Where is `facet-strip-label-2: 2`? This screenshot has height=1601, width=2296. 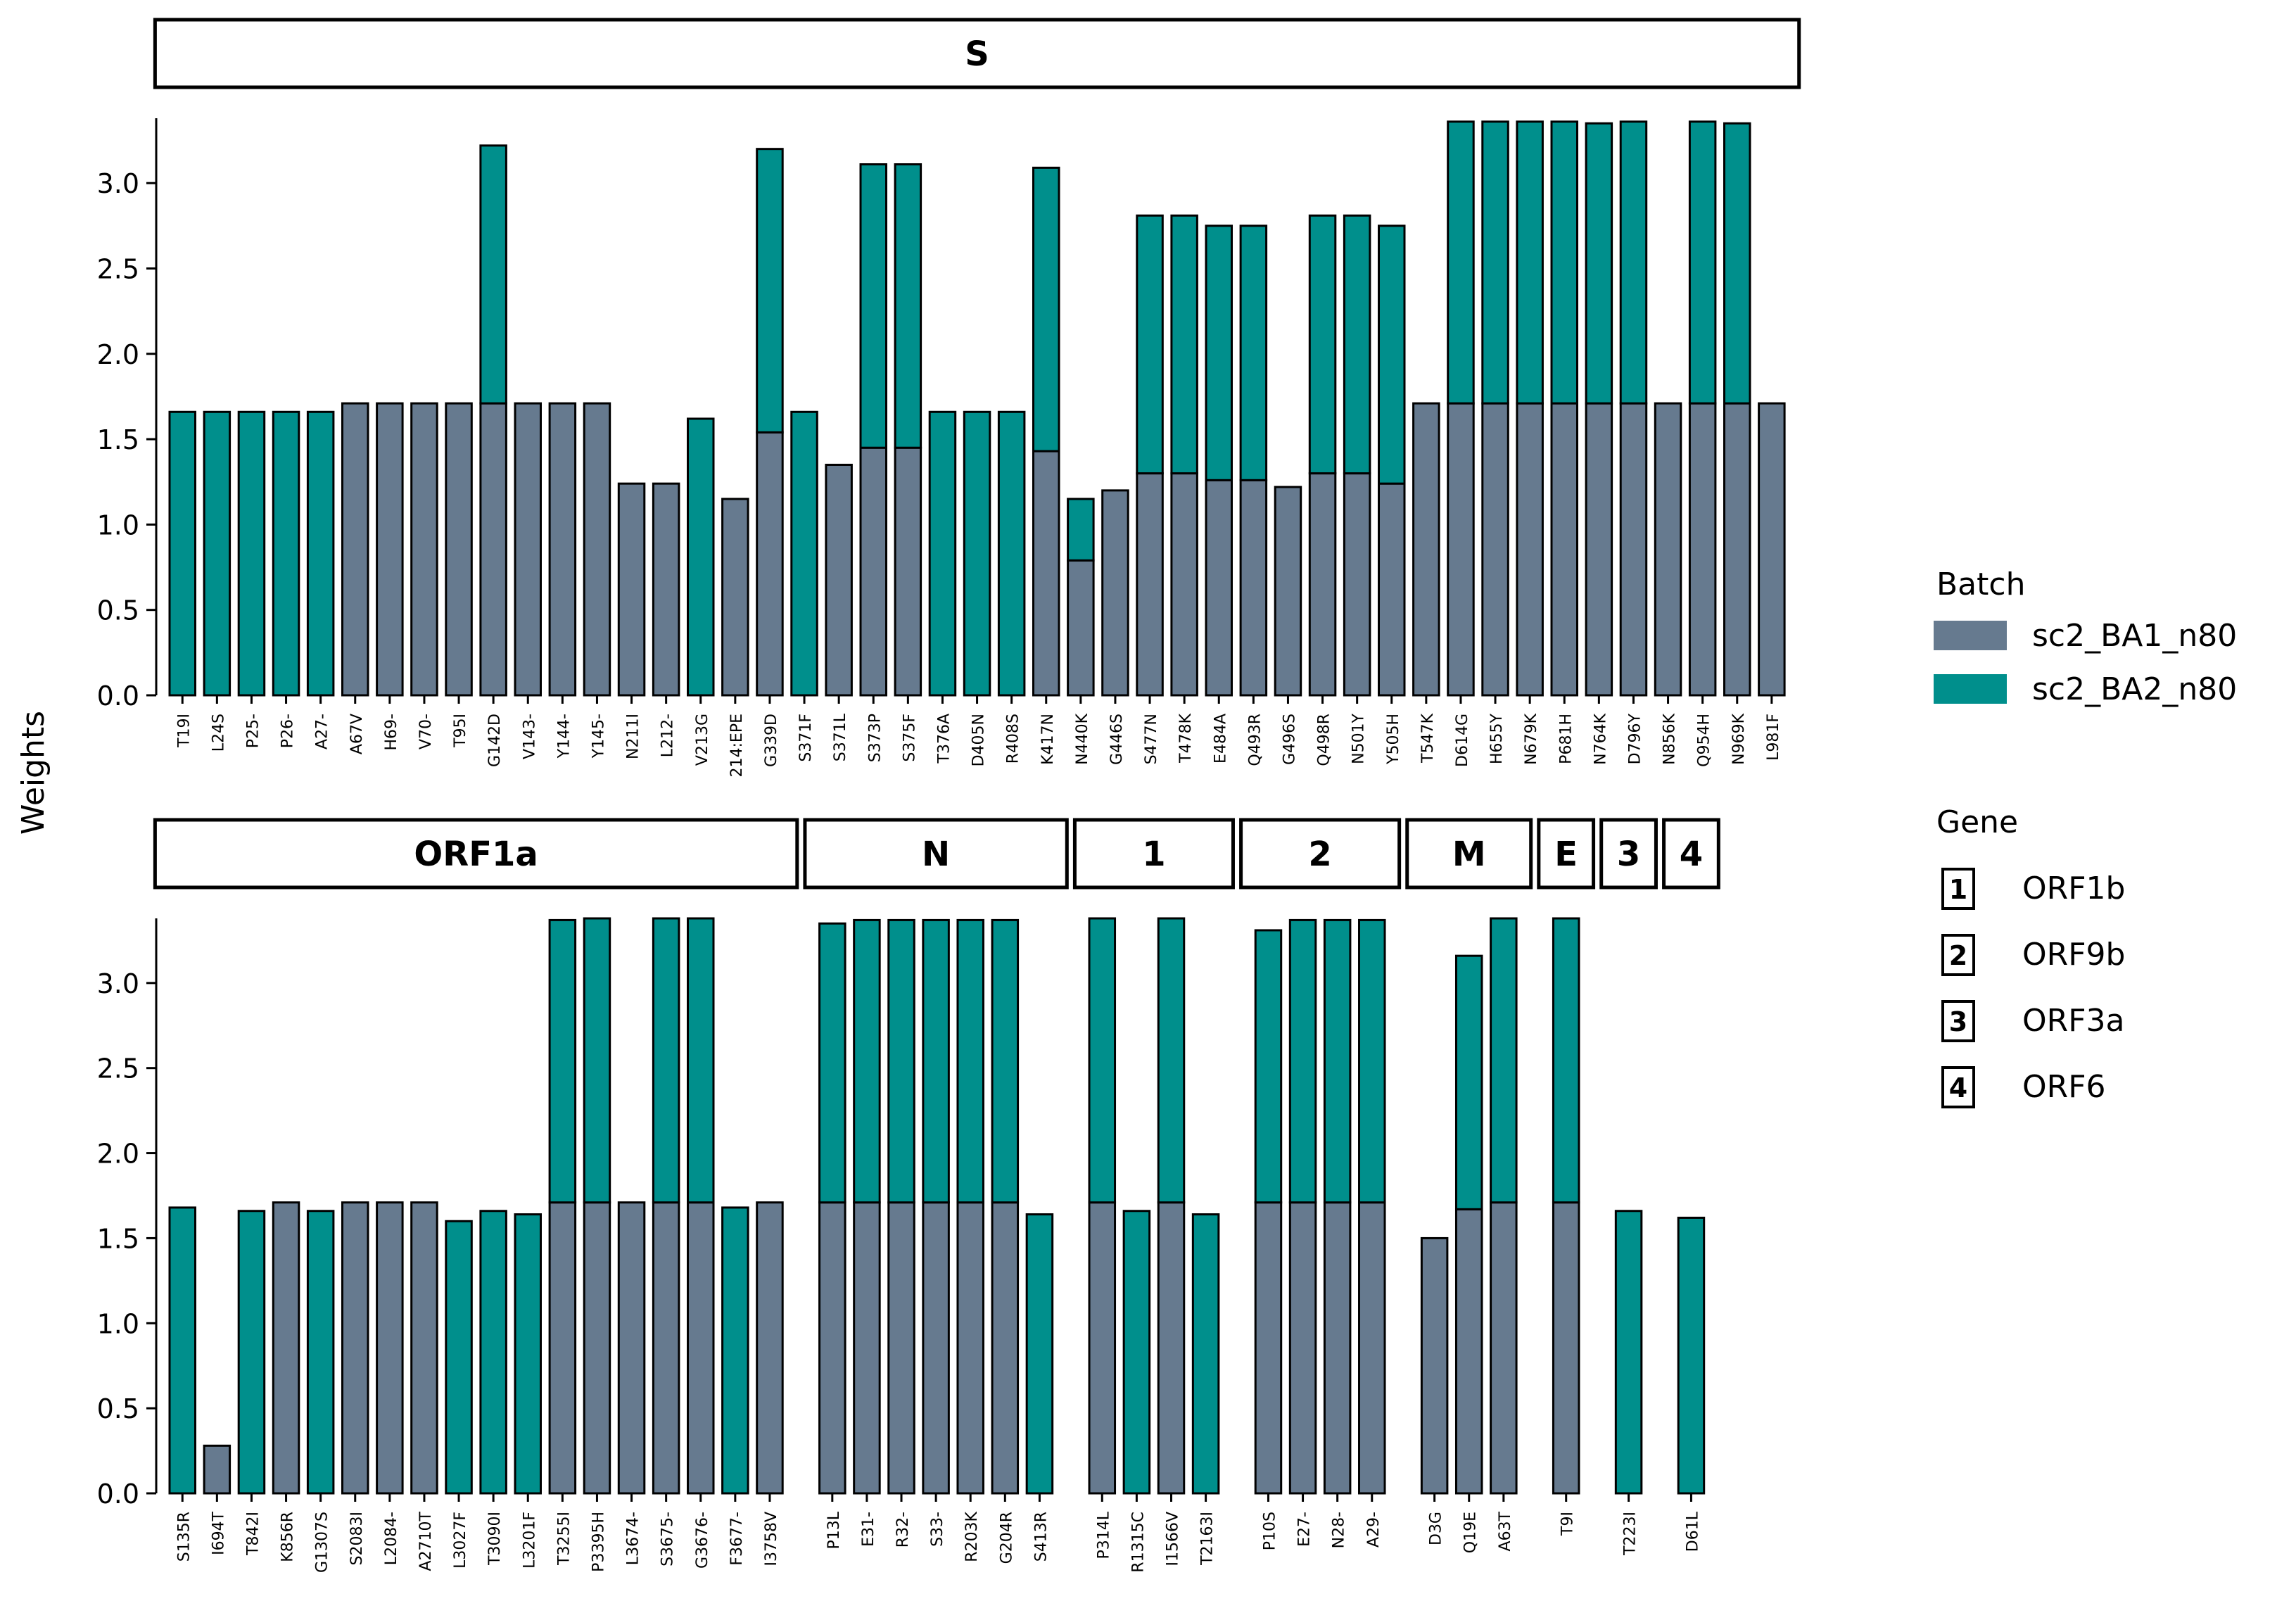
facet-strip-label-2: 2 is located at coordinates (1319, 854).